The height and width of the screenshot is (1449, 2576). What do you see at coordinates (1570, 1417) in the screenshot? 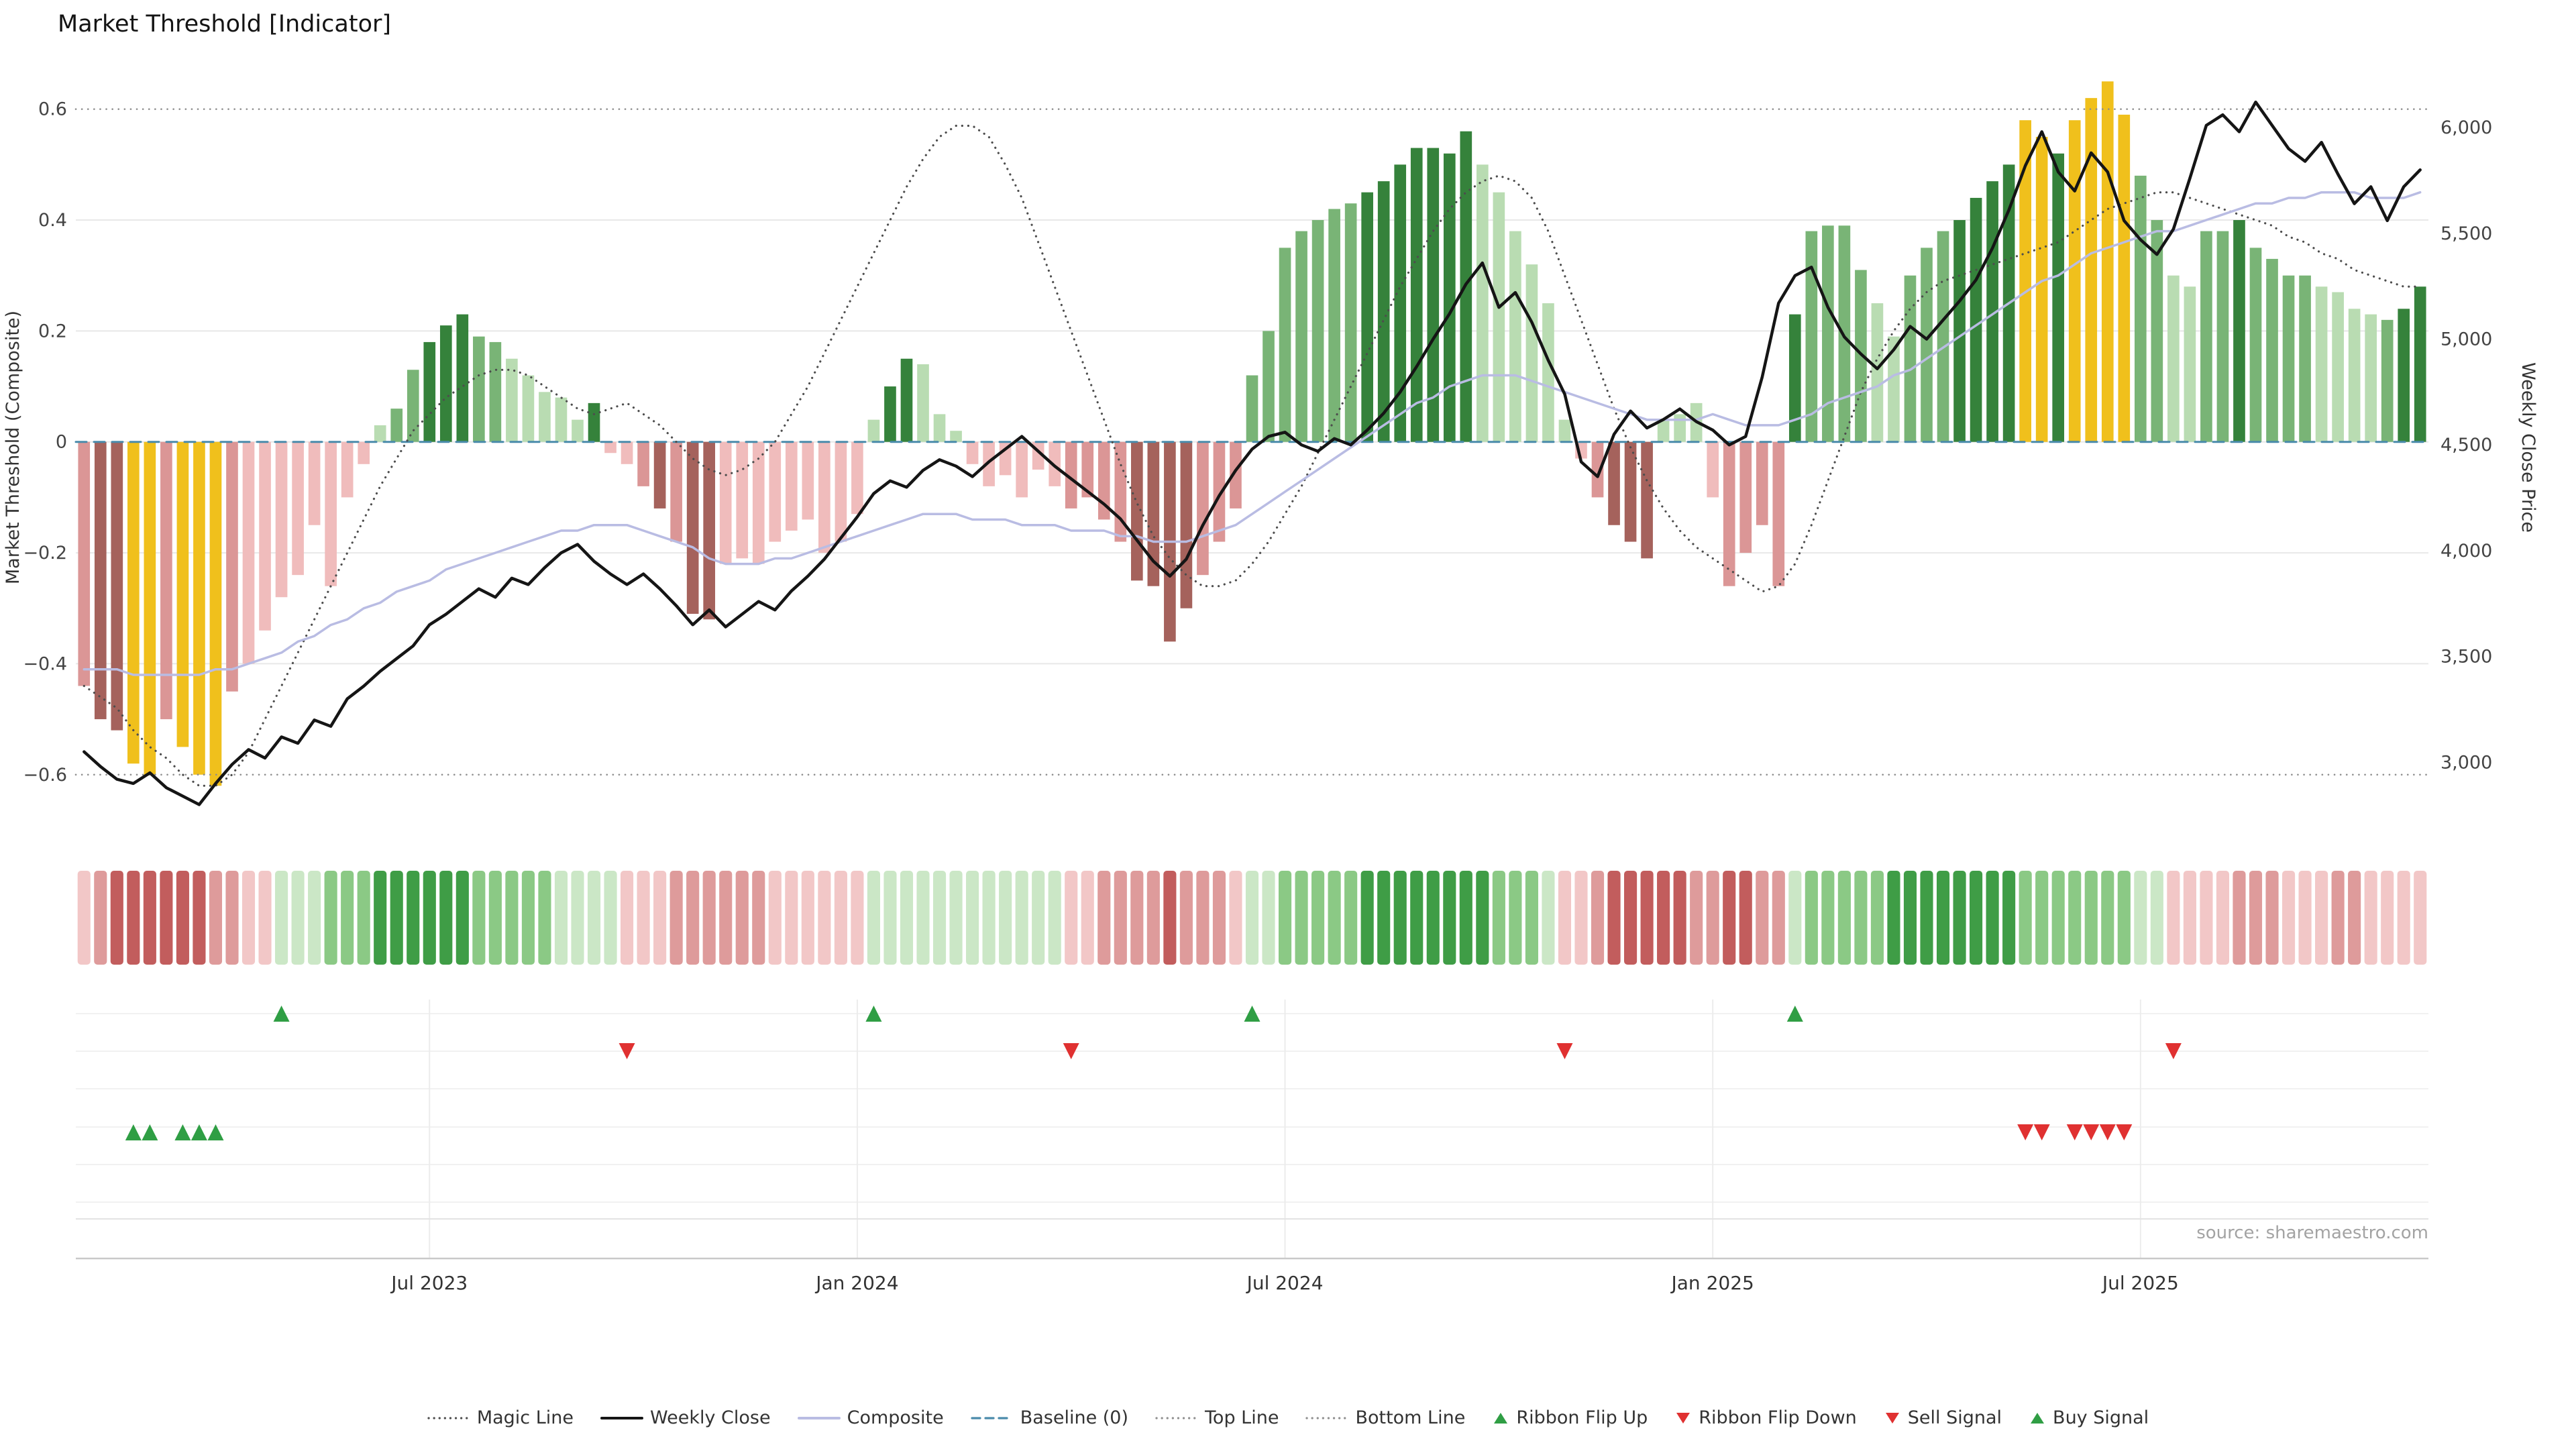
I see `legend-item-ribbon-flip-up: Ribbon Flip Up` at bounding box center [1570, 1417].